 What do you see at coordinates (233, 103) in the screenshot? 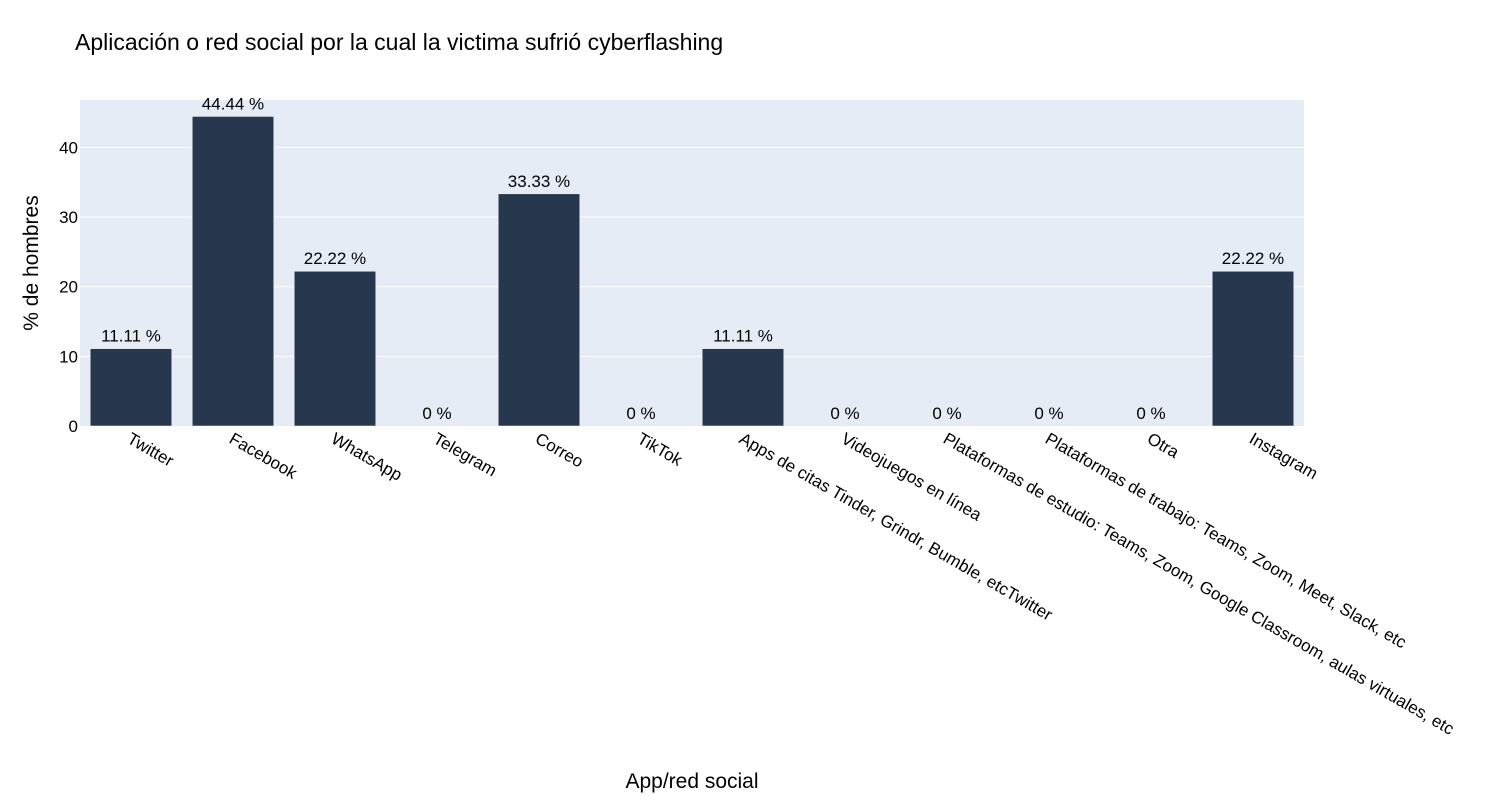
I see `data-label: 44.44 %` at bounding box center [233, 103].